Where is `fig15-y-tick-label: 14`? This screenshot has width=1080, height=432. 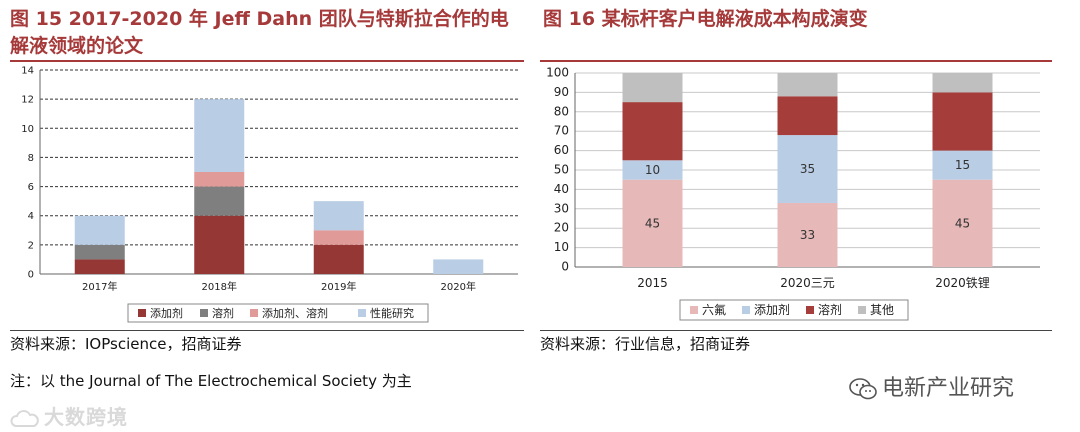
fig15-y-tick-label: 14 is located at coordinates (27, 71).